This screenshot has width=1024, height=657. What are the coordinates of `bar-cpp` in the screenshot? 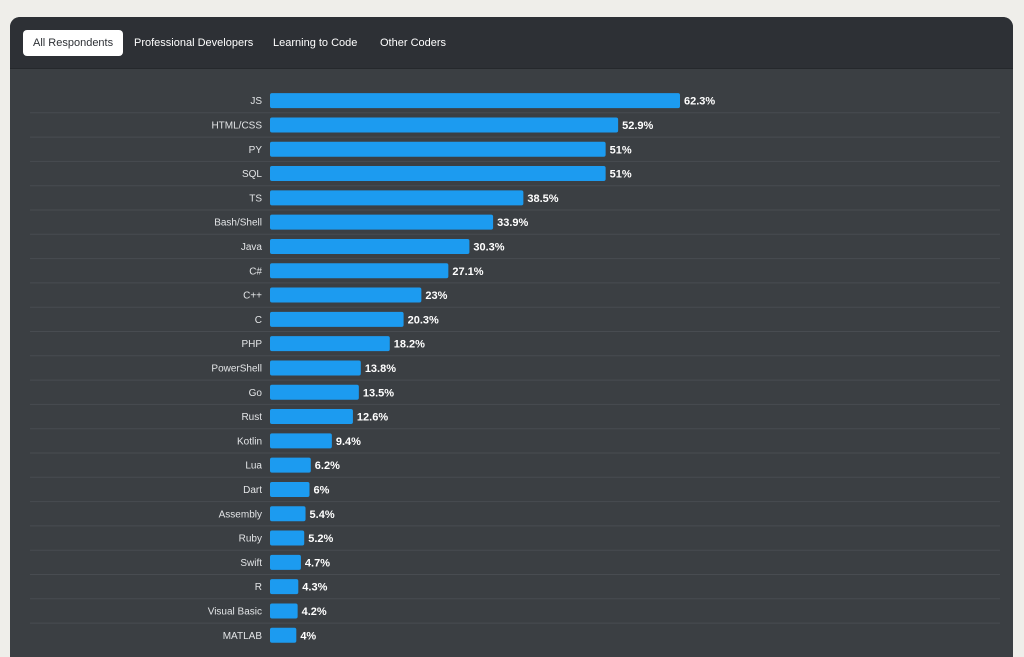 It's located at (346, 295).